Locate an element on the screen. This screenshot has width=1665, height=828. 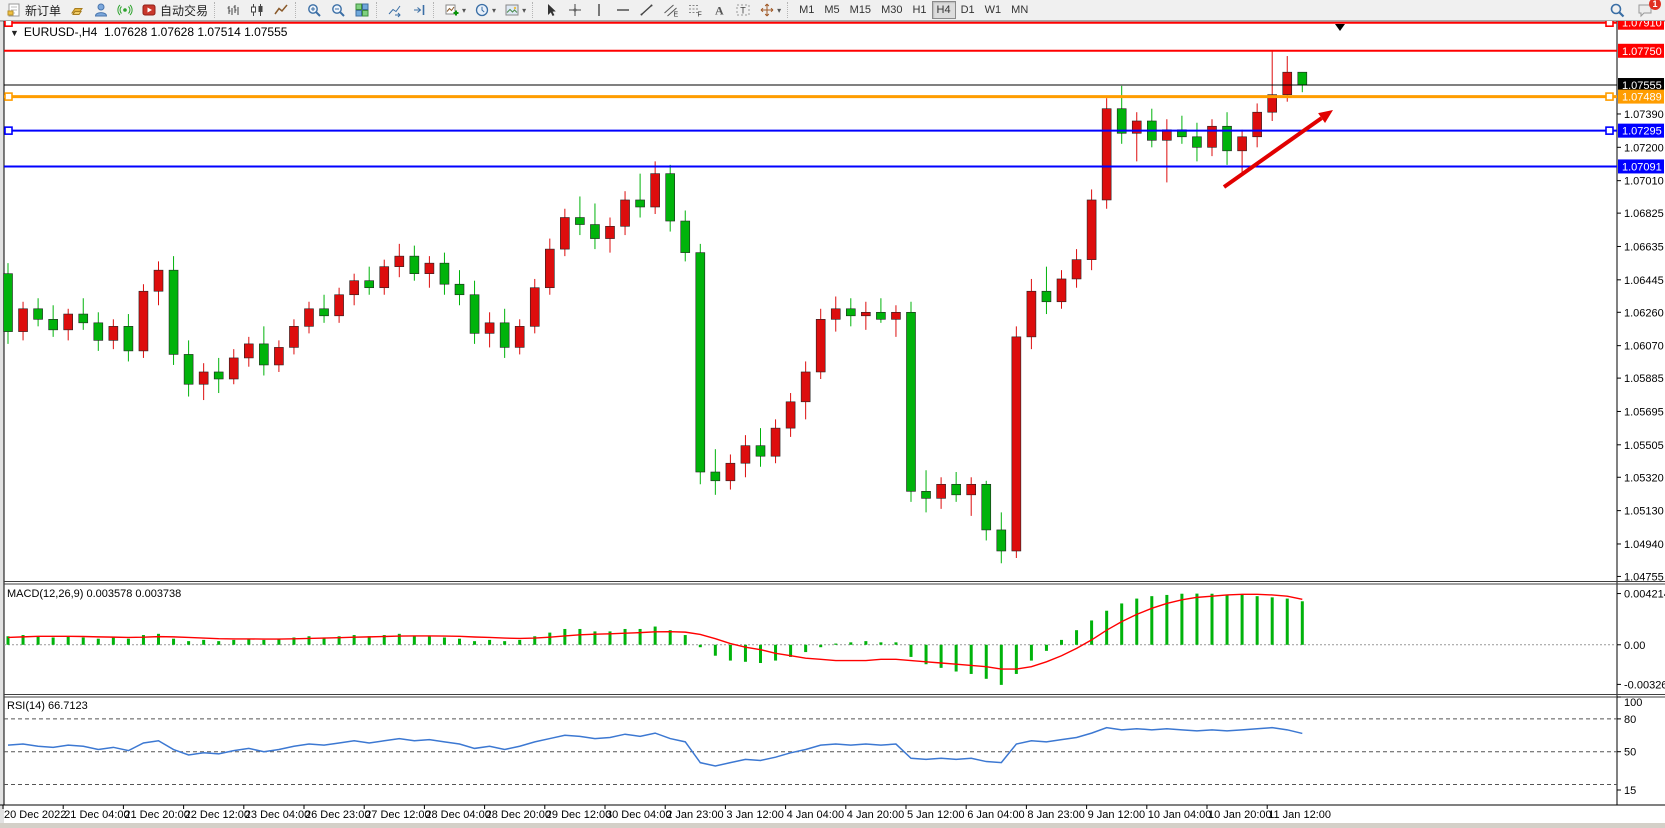
time-axis-label: 10 Jan 04:00 is located at coordinates (1180, 815).